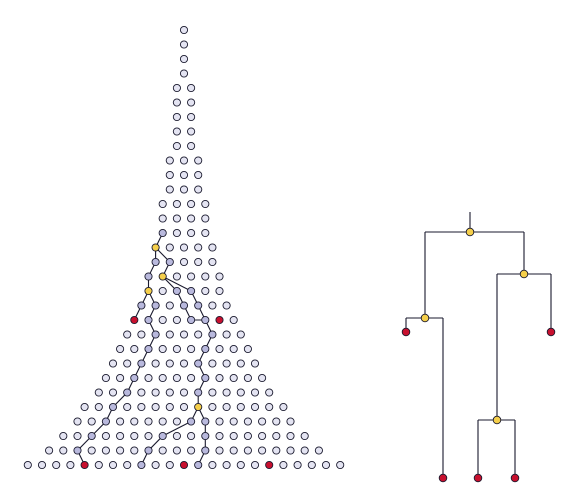 The width and height of the screenshot is (578, 496). Describe the element at coordinates (152, 269) in the screenshot. I see `lineage-edge-root-left` at that location.